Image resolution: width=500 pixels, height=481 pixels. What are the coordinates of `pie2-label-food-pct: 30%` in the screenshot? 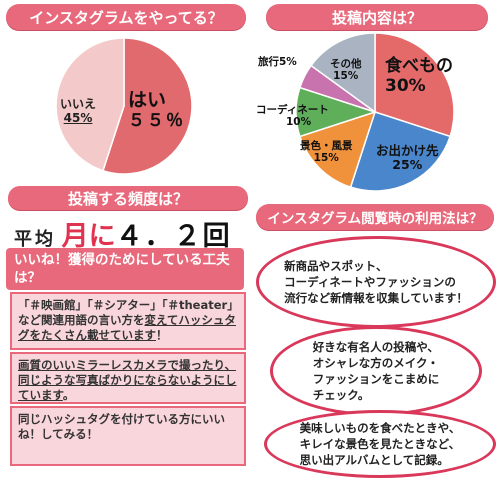 It's located at (405, 85).